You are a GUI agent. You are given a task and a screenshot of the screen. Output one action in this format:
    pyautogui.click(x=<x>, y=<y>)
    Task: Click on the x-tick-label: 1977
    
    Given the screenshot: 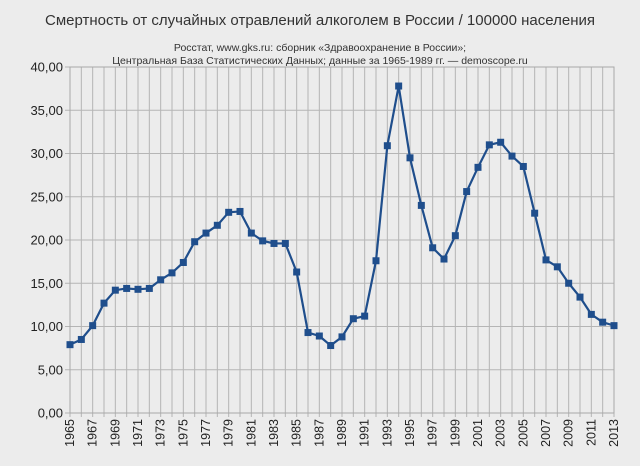 What is the action you would take?
    pyautogui.click(x=206, y=433)
    